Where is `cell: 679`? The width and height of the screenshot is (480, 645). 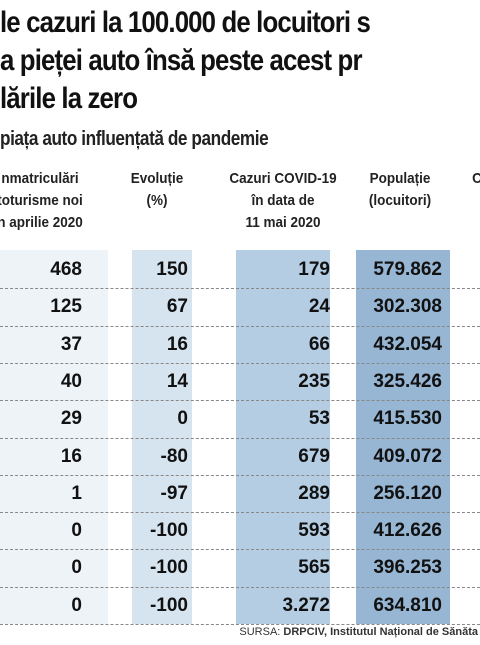 cell: 679 is located at coordinates (314, 456).